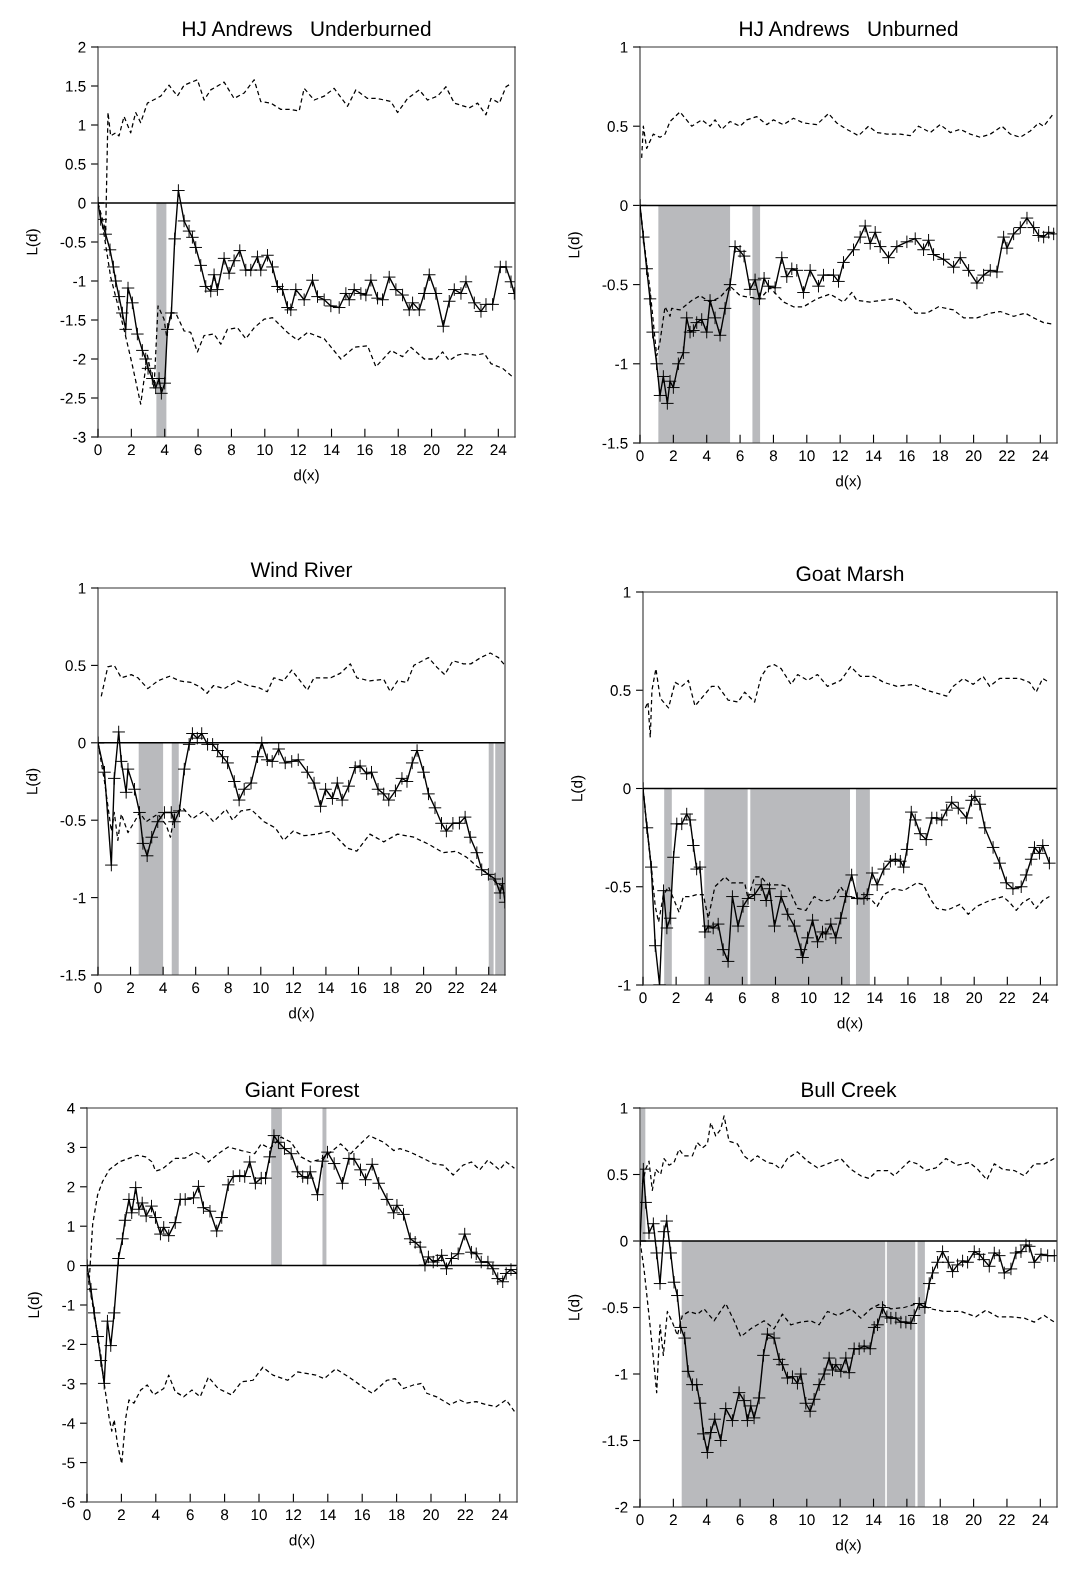 The width and height of the screenshot is (1065, 1591). Describe the element at coordinates (301, 569) in the screenshot. I see `chart-title: Wind River` at that location.